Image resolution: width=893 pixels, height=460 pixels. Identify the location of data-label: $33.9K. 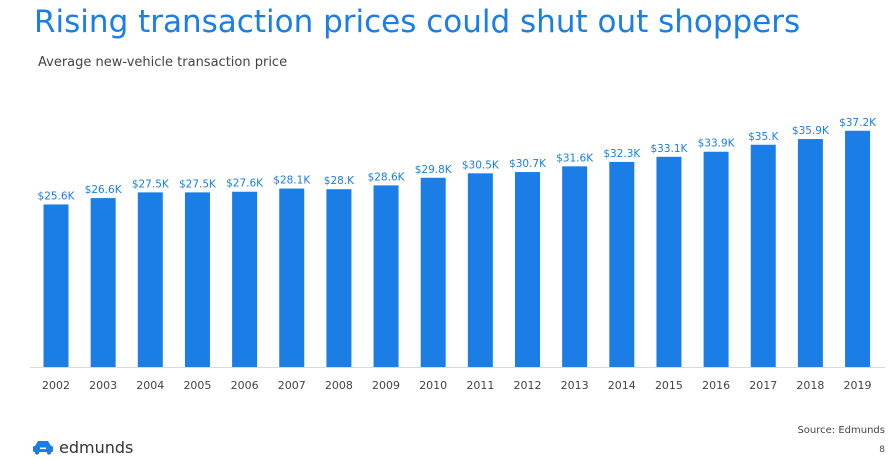
(717, 144).